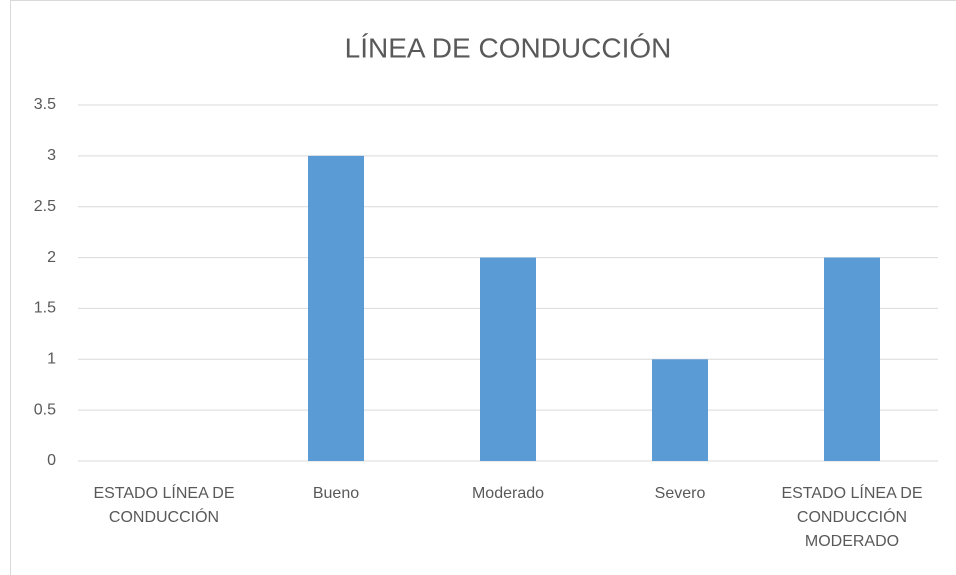 This screenshot has width=956, height=575. I want to click on y-tick-label: 0, so click(51, 460).